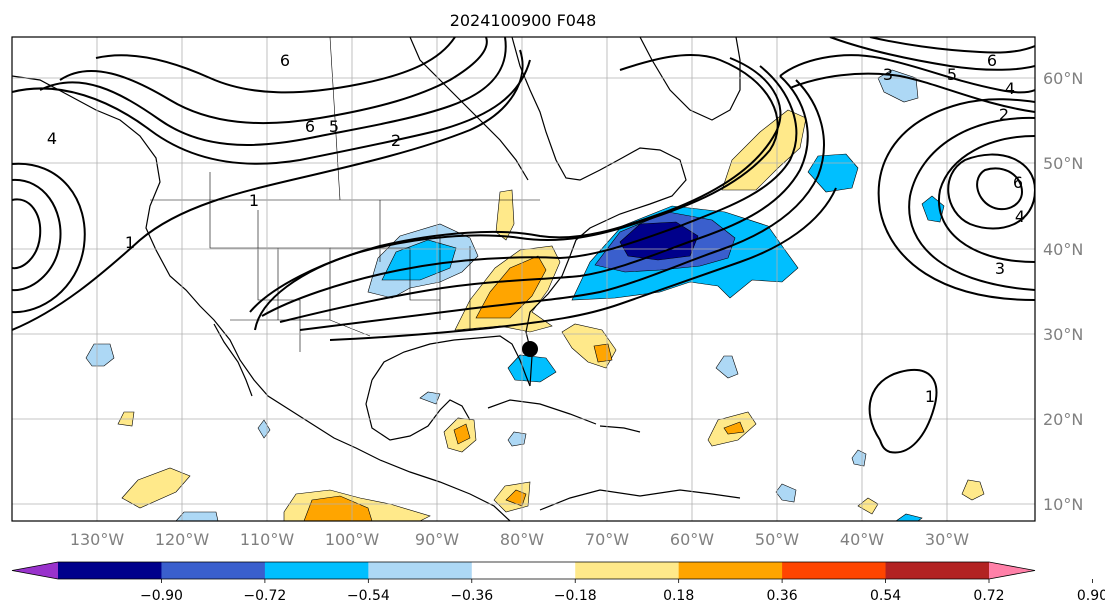 This screenshot has width=1105, height=615. I want to click on anomaly-small-yellow-c, so click(973, 490).